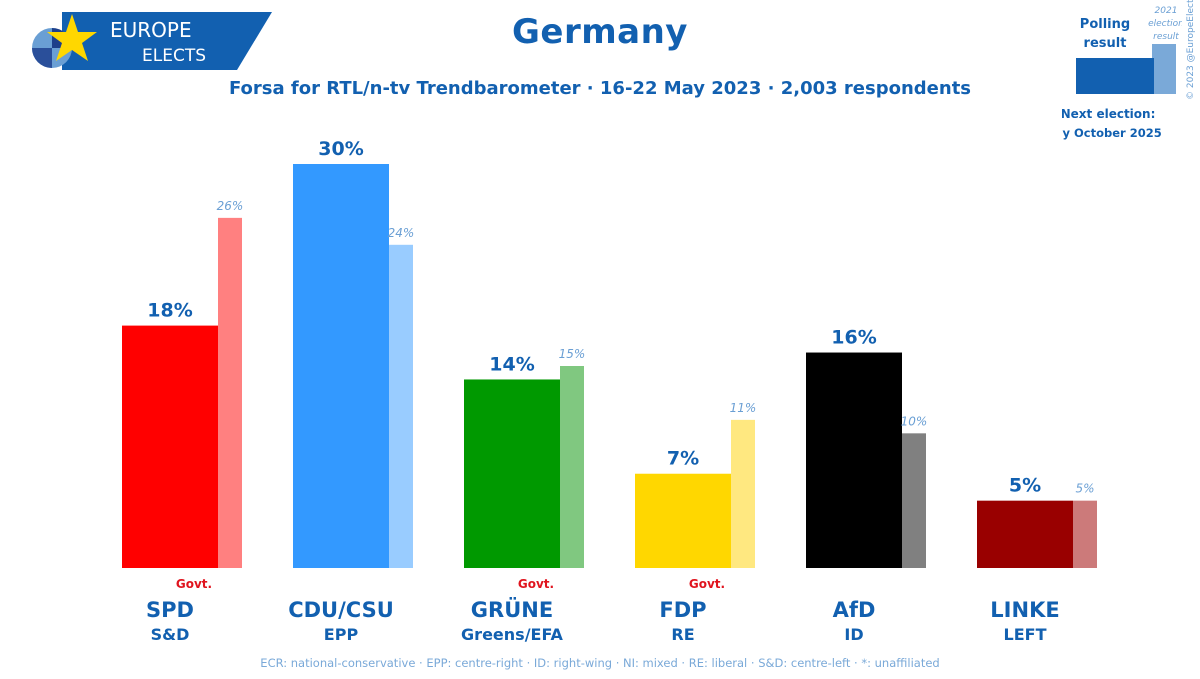 Image resolution: width=1200 pixels, height=679 pixels. Describe the element at coordinates (1166, 37) in the screenshot. I see `legend-prev-line3: result` at that location.